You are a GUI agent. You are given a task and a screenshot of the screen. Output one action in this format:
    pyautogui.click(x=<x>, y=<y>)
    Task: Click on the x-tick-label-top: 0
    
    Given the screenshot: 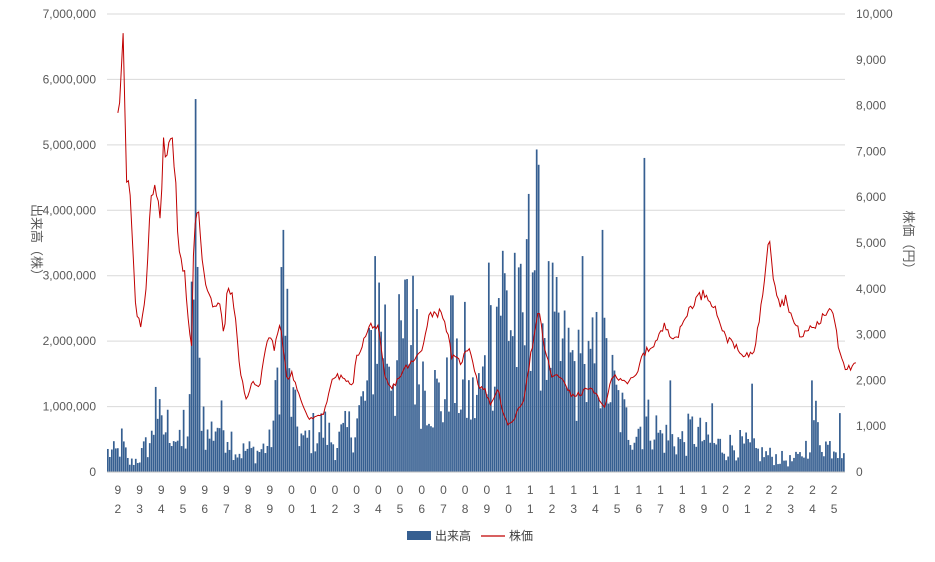 What is the action you would take?
    pyautogui.click(x=487, y=490)
    